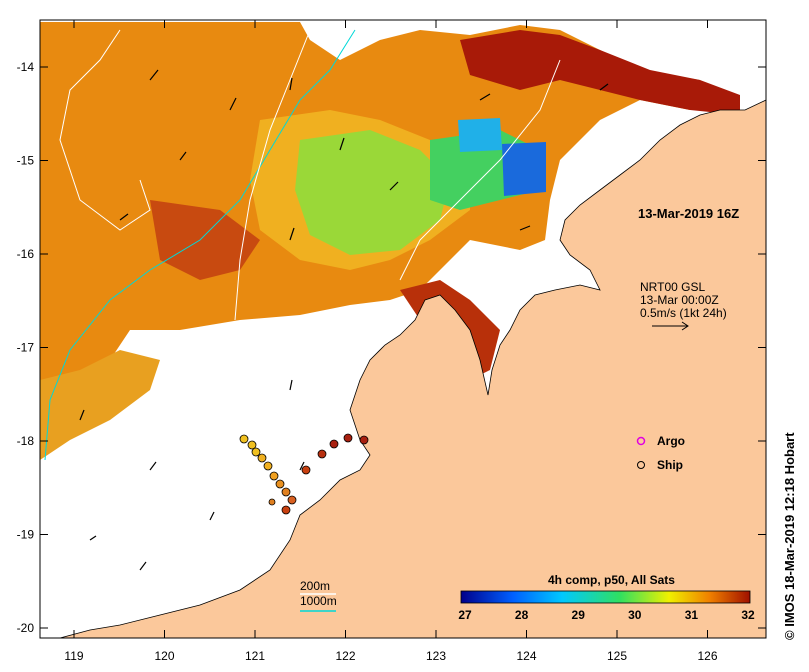  What do you see at coordinates (522, 615) in the screenshot?
I see `colorbar-tick-label: 28` at bounding box center [522, 615].